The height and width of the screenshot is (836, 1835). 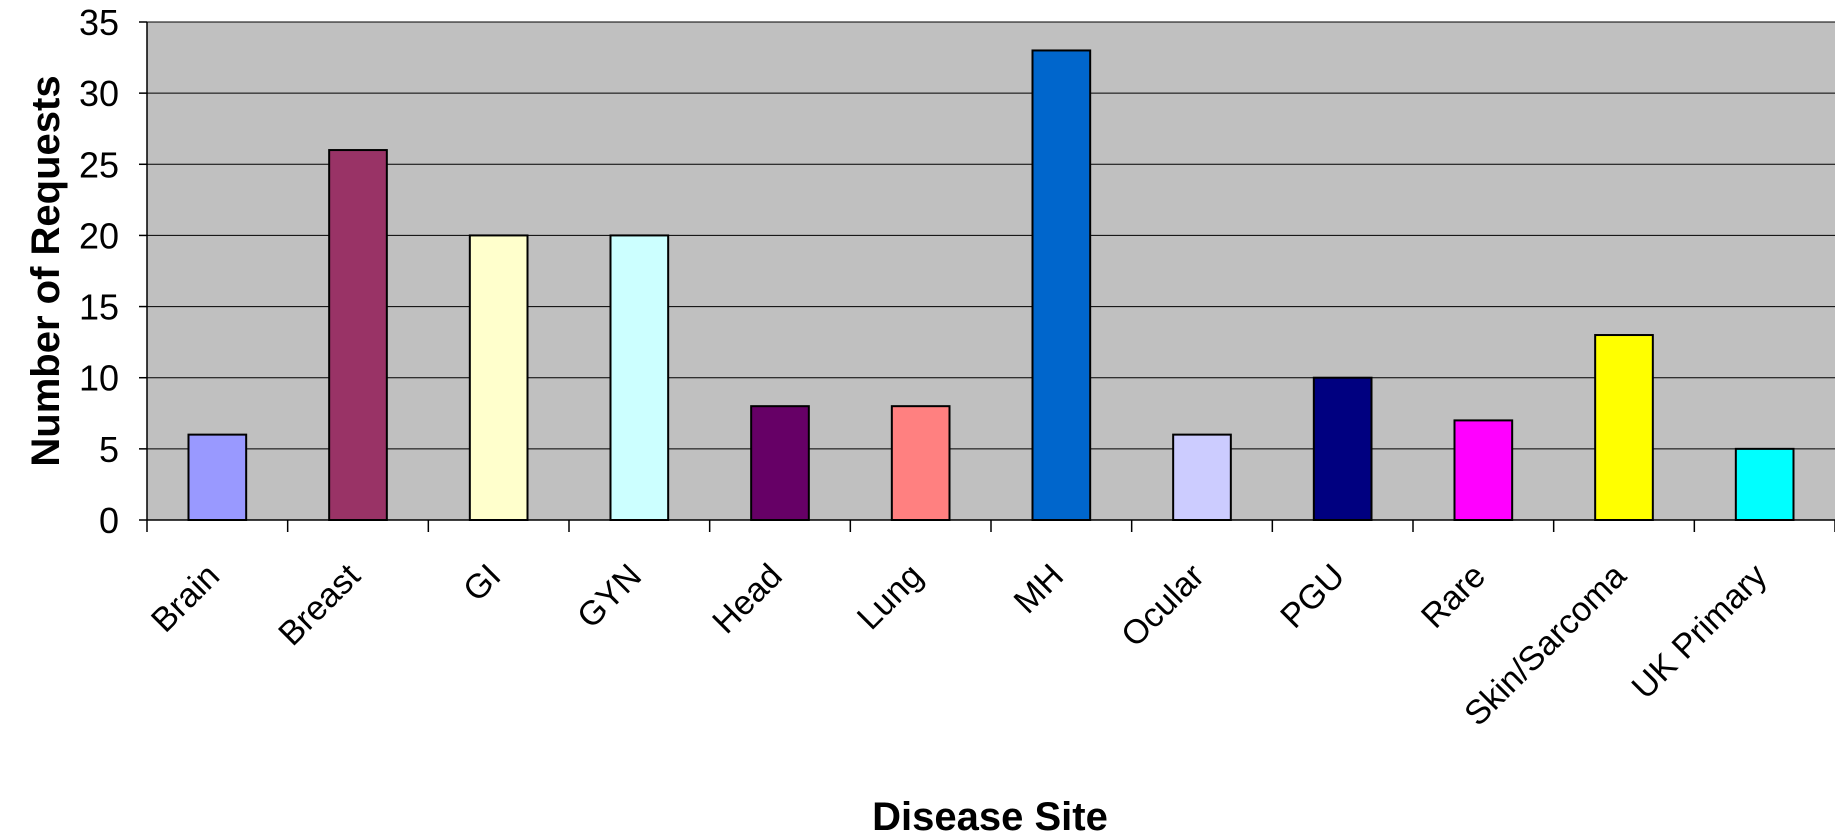 I want to click on x-tick-label: Ocular, so click(x=1163, y=606).